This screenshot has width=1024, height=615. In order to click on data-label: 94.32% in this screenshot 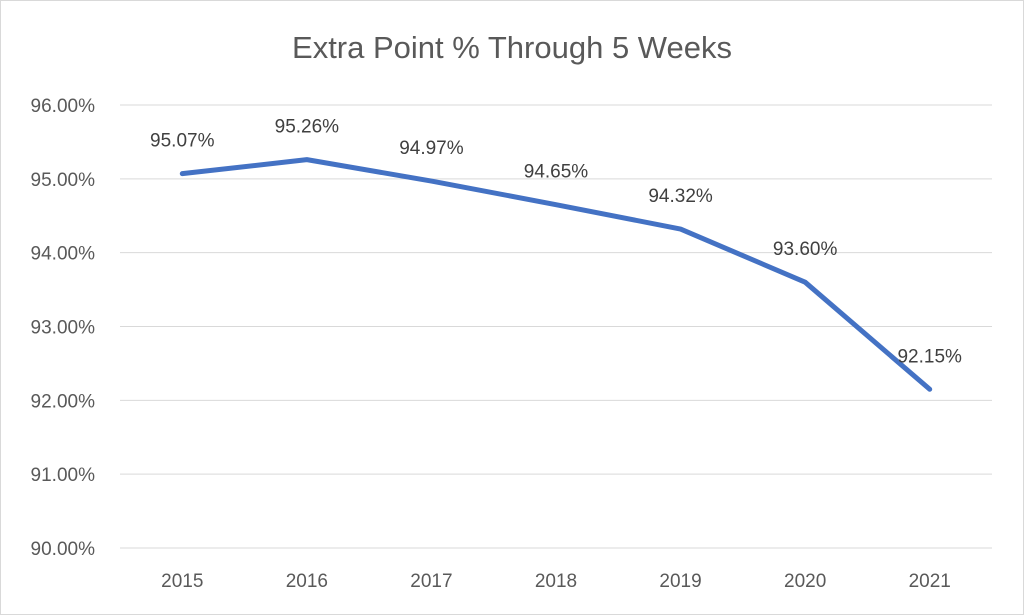, I will do `click(680, 196)`.